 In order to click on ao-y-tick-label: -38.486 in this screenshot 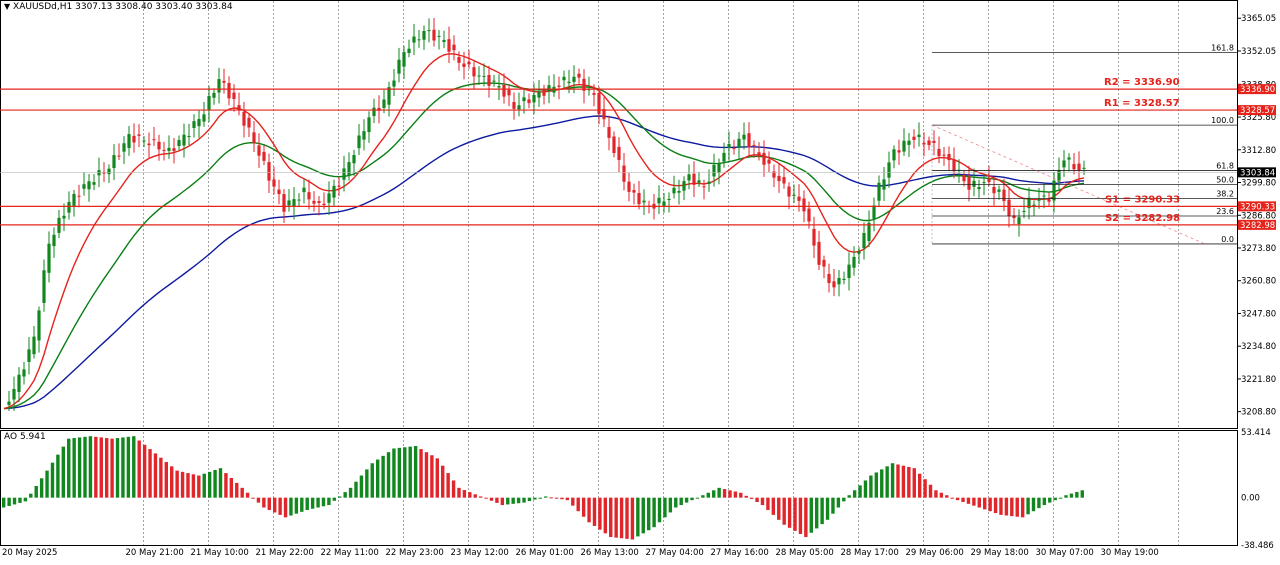, I will do `click(1257, 546)`.